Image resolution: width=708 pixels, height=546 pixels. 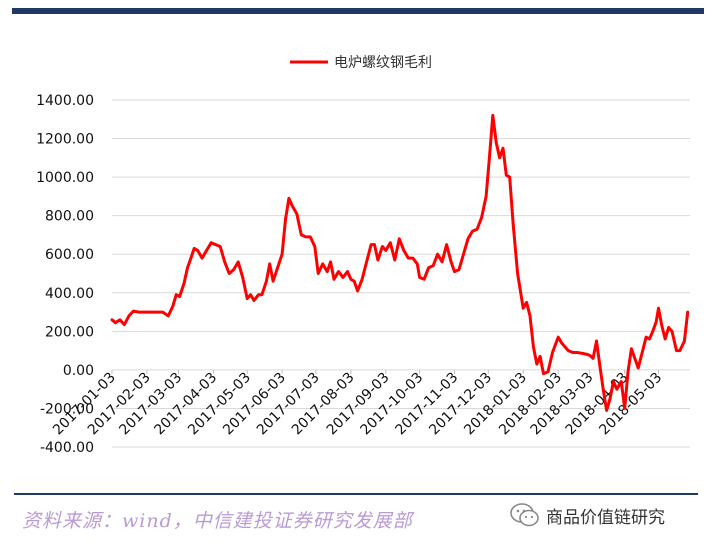 I want to click on y-tick-label: 1000.00, so click(x=65, y=178).